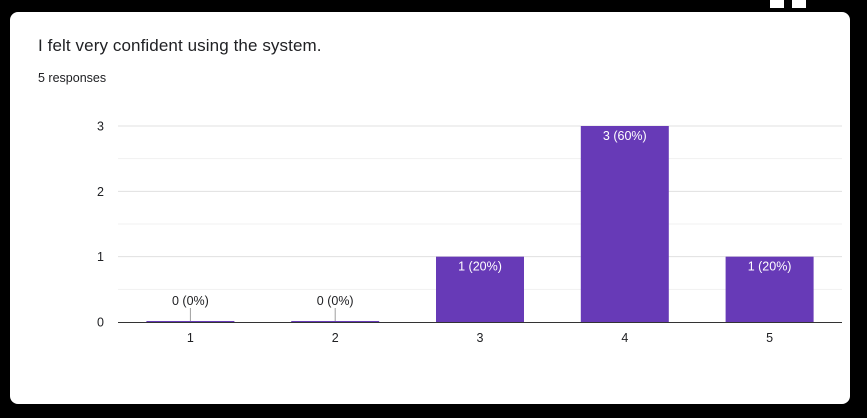  What do you see at coordinates (769, 338) in the screenshot?
I see `x-tick-label: 5` at bounding box center [769, 338].